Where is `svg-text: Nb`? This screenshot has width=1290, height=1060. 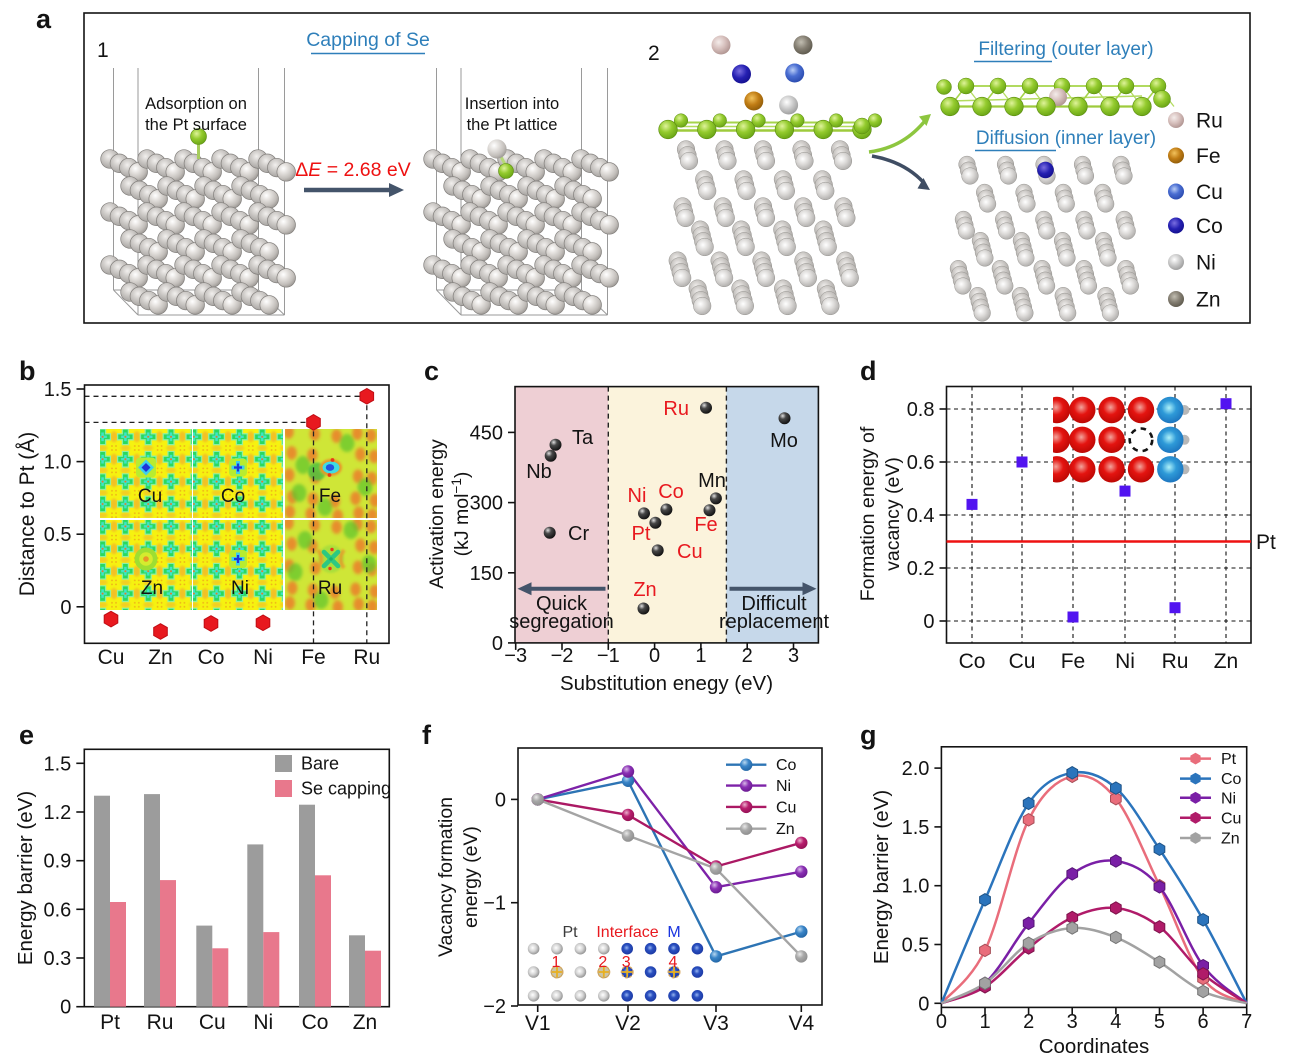
svg-text: Nb is located at coordinates (539, 472).